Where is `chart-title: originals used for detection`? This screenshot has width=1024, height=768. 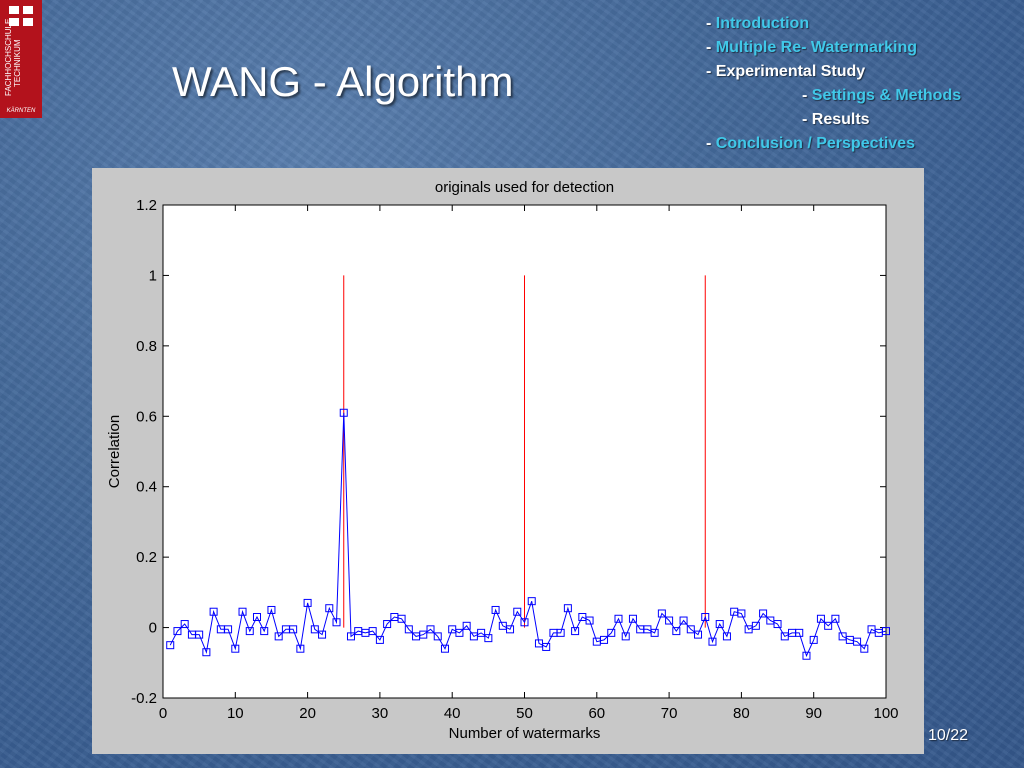
chart-title: originals used for detection is located at coordinates (524, 187).